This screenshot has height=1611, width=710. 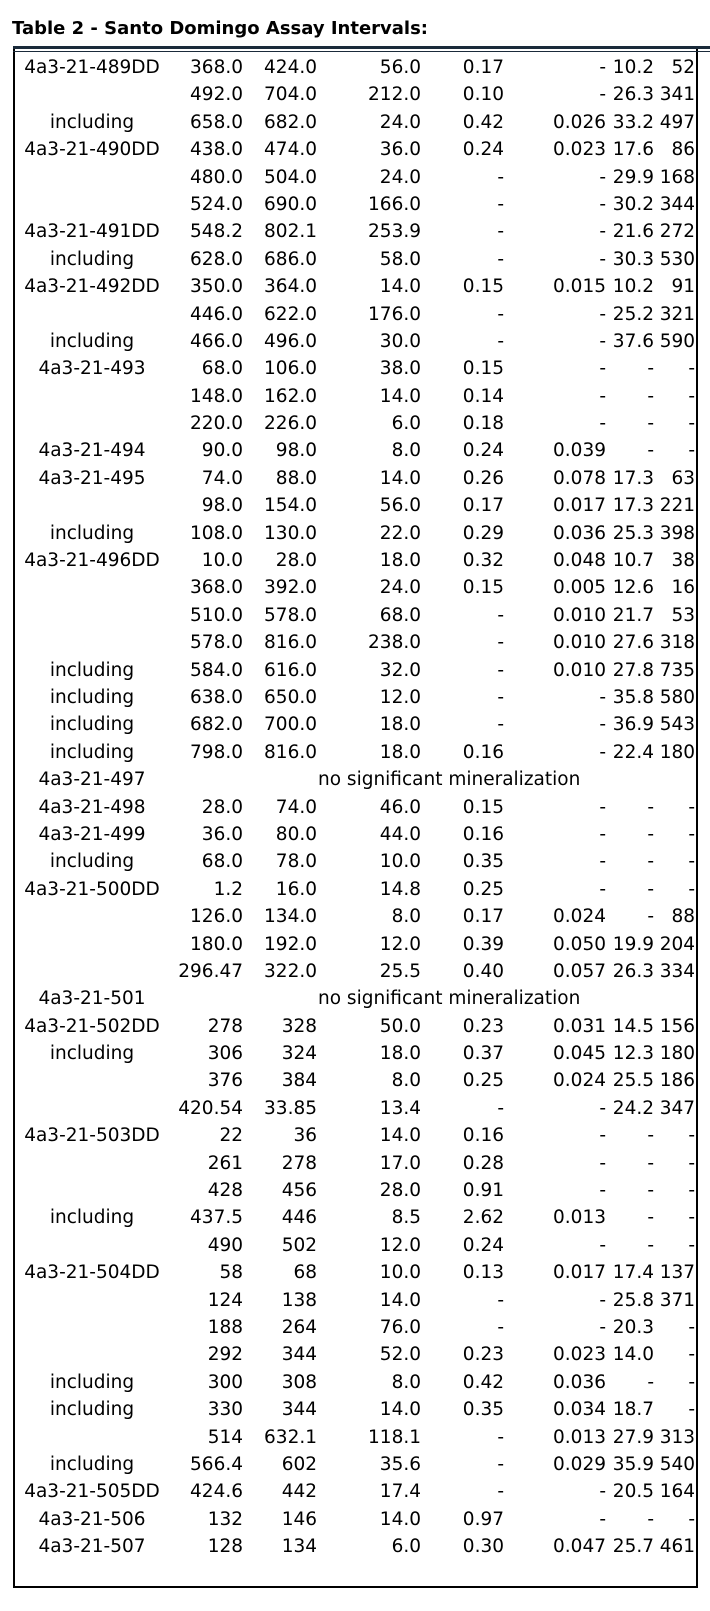 I want to click on cu-percent-cell: 0.24, so click(x=483, y=150).